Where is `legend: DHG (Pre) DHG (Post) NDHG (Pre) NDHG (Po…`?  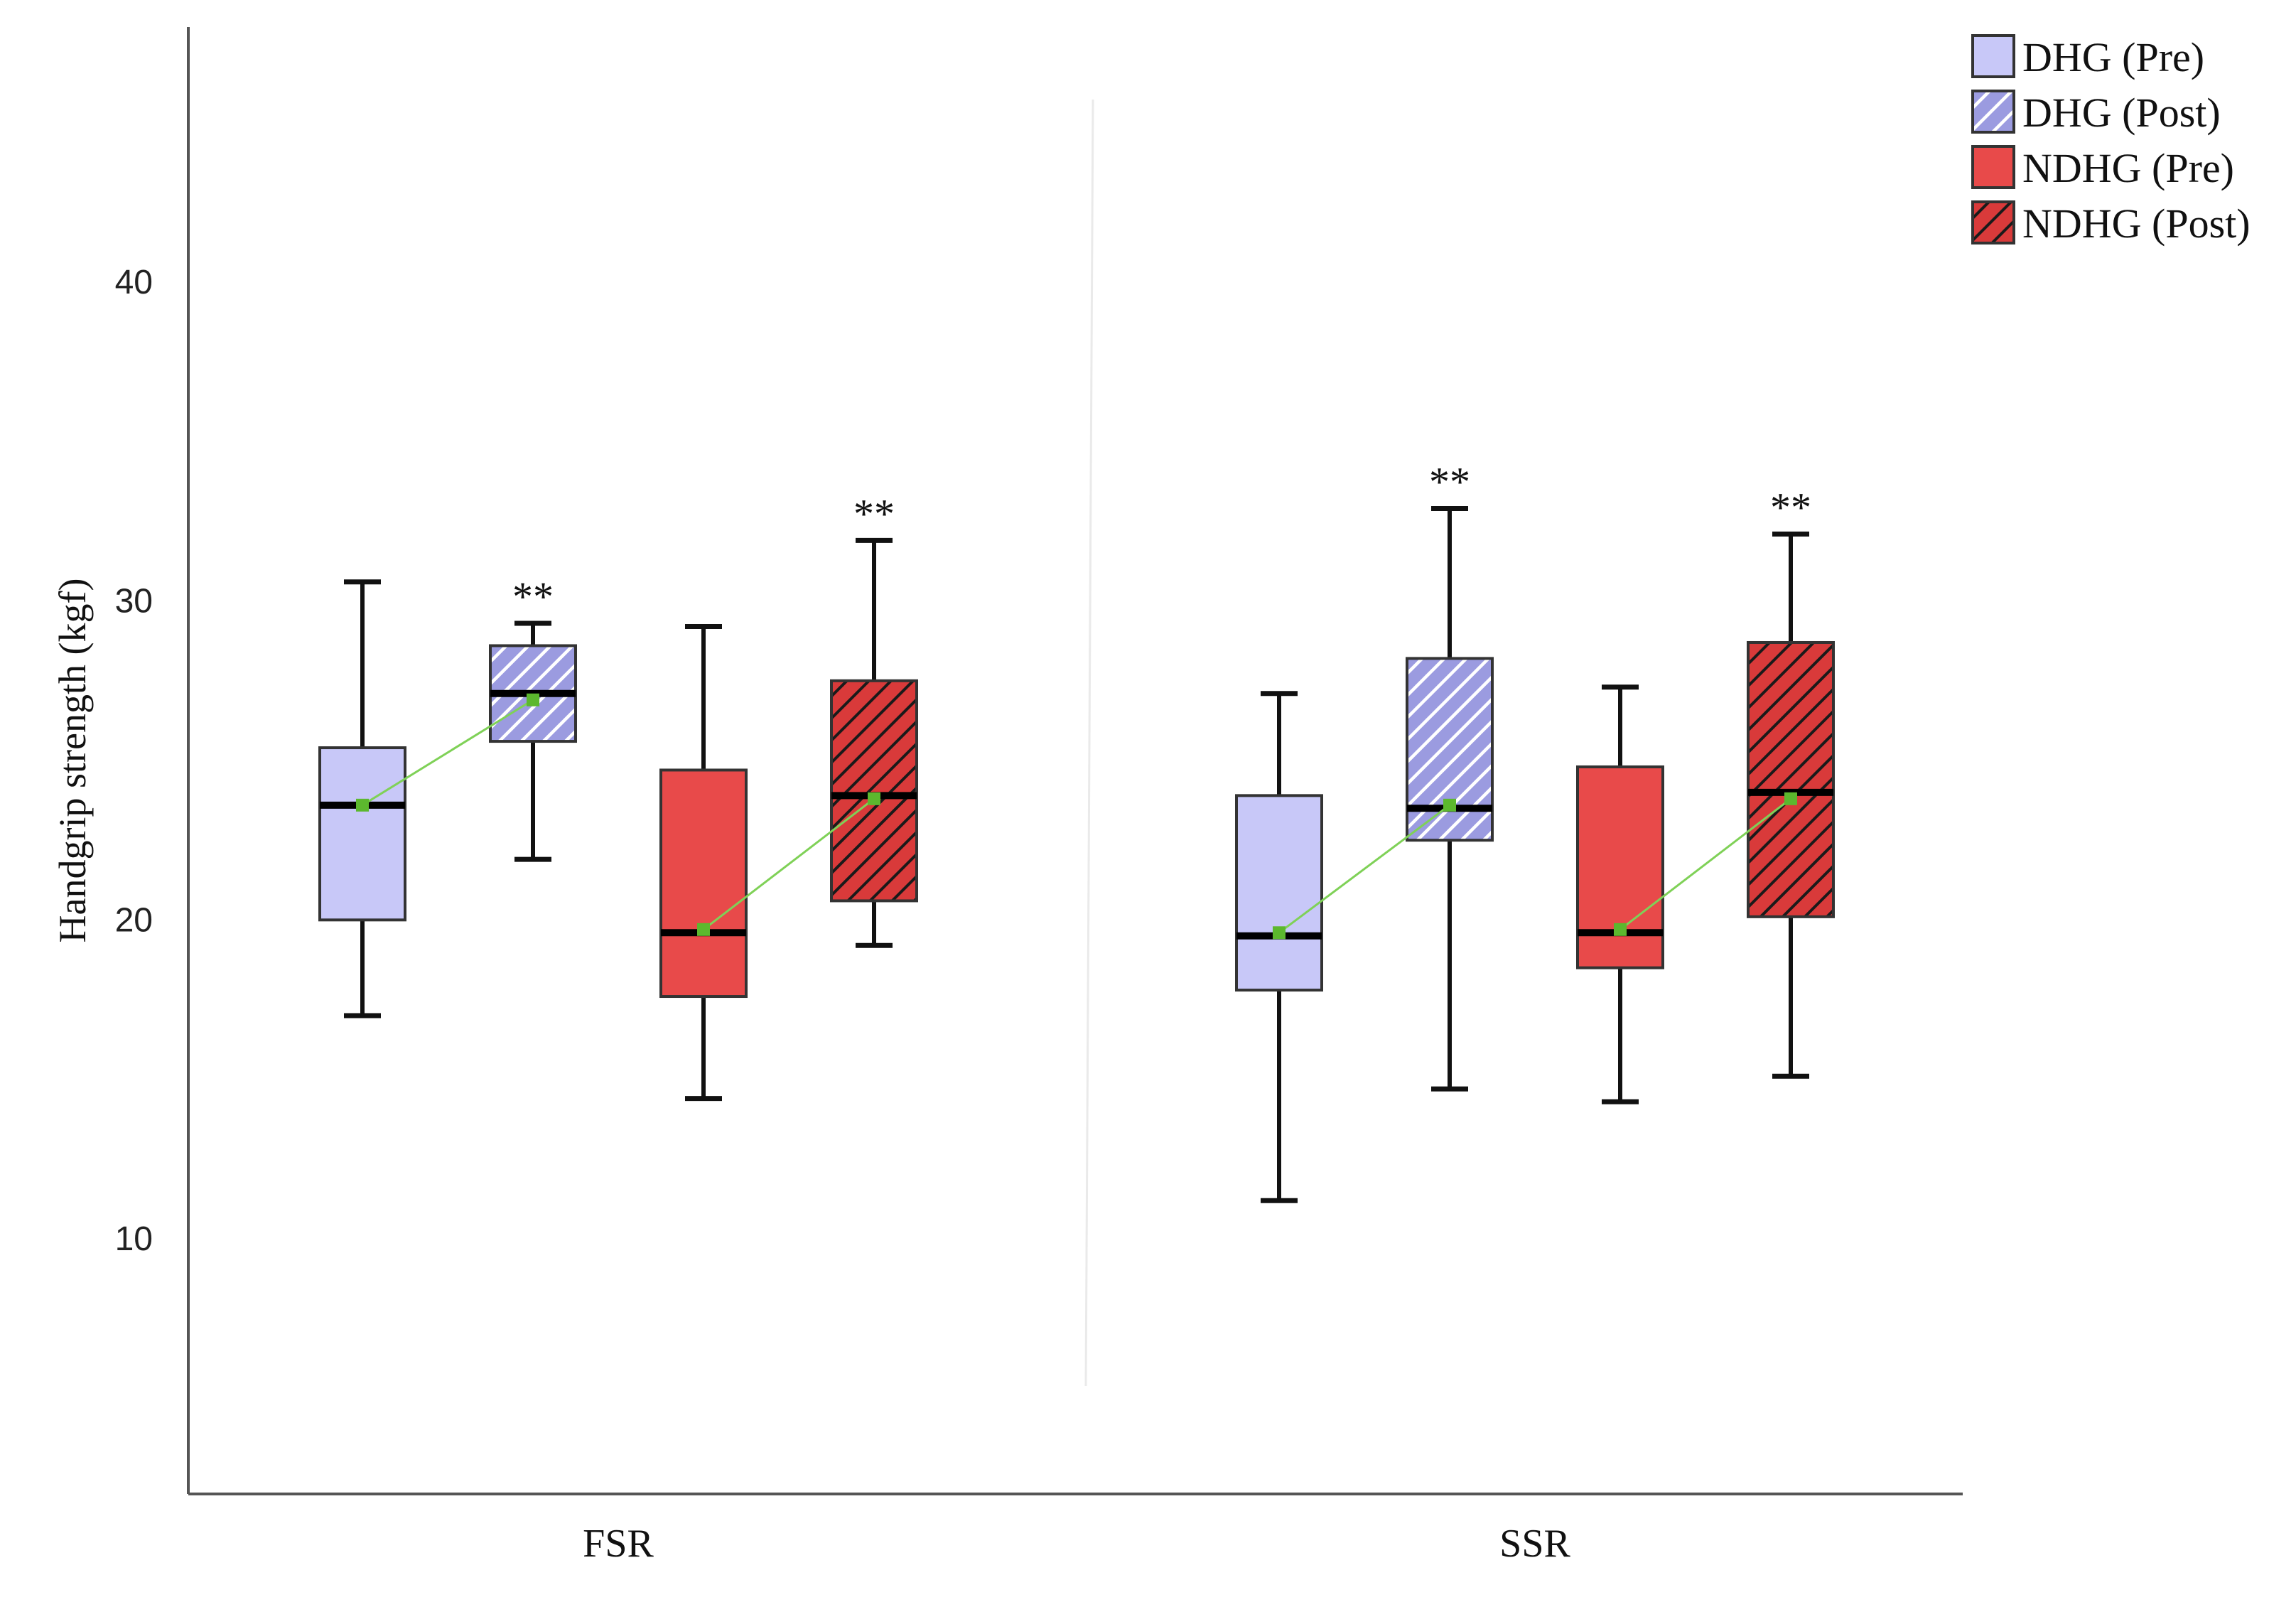 legend: DHG (Pre) DHG (Post) NDHG (Pre) NDHG (Po… is located at coordinates (2111, 141).